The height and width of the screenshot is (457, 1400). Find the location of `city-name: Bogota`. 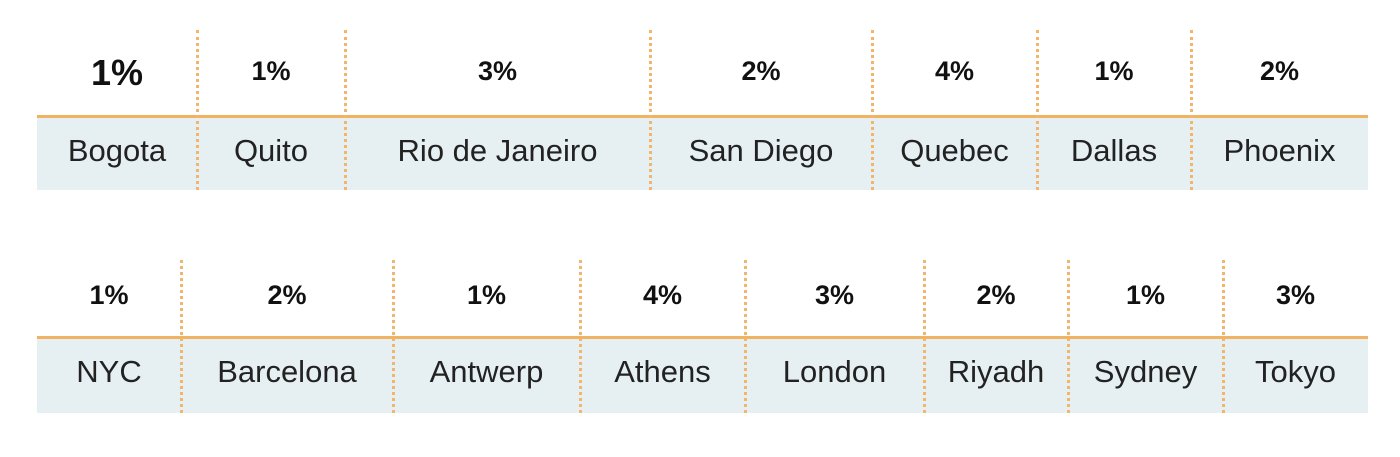

city-name: Bogota is located at coordinates (117, 150).